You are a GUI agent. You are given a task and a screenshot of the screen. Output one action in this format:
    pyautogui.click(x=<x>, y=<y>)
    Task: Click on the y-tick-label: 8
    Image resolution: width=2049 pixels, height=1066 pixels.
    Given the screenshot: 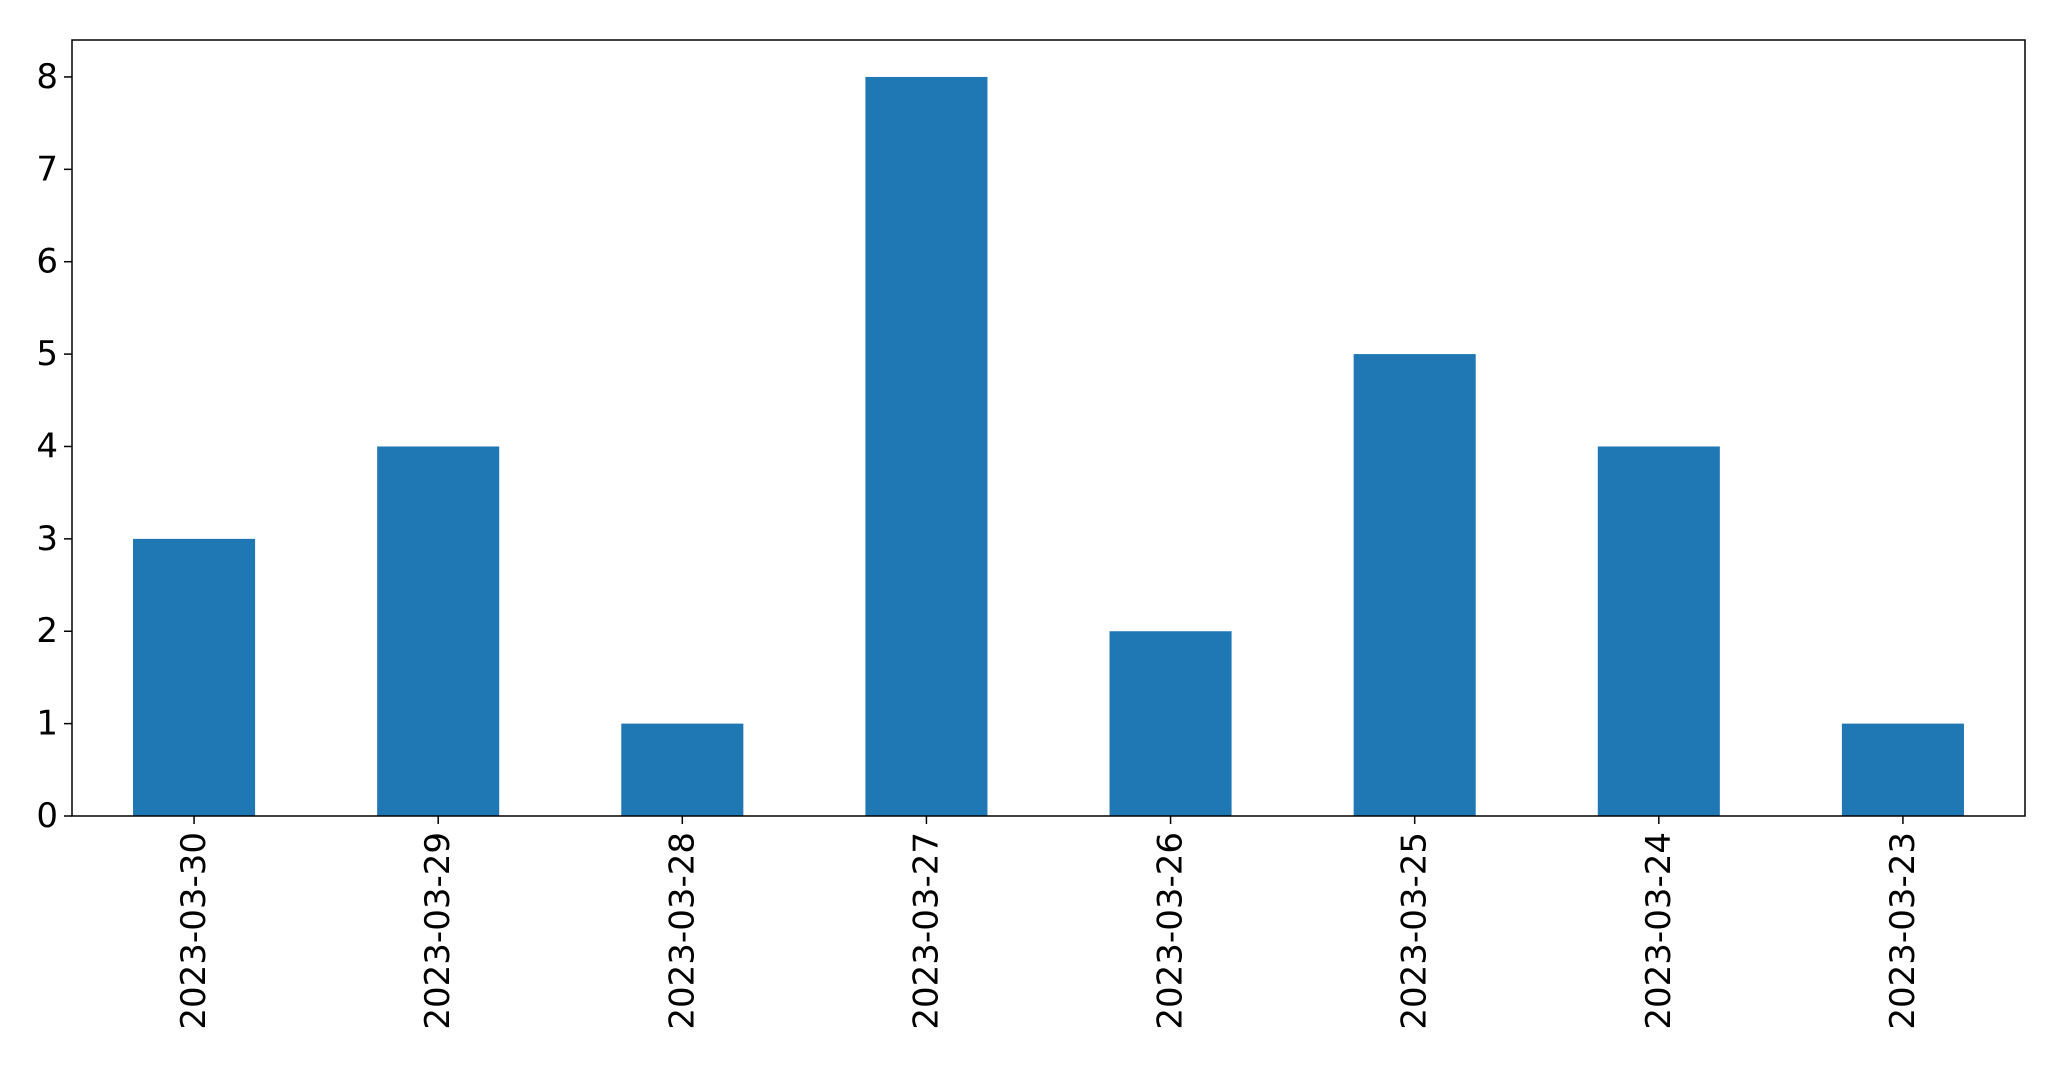 What is the action you would take?
    pyautogui.click(x=47, y=77)
    